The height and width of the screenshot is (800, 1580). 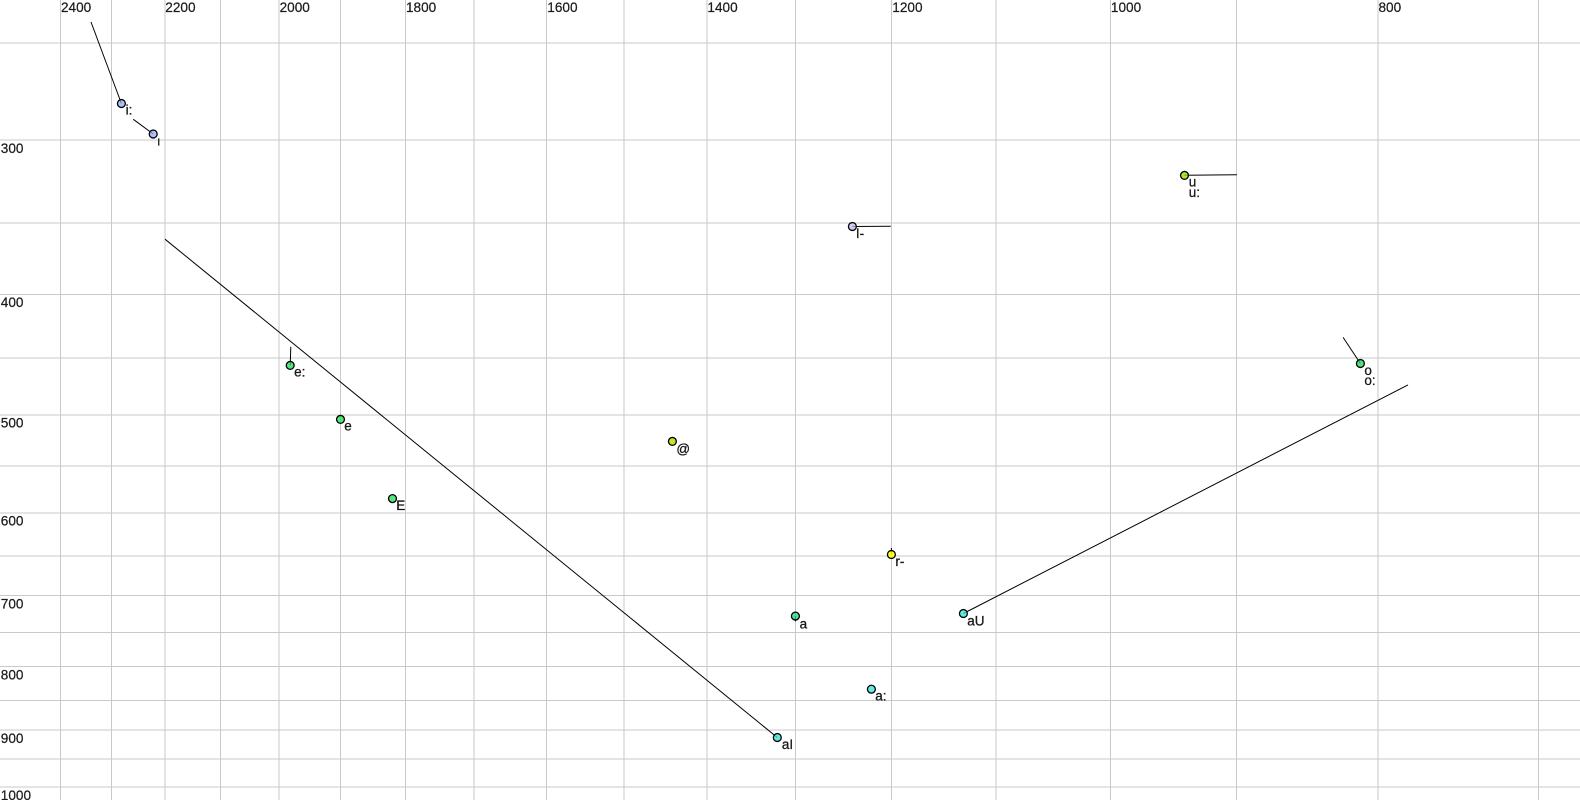 What do you see at coordinates (804, 624) in the screenshot?
I see `svg-text: a` at bounding box center [804, 624].